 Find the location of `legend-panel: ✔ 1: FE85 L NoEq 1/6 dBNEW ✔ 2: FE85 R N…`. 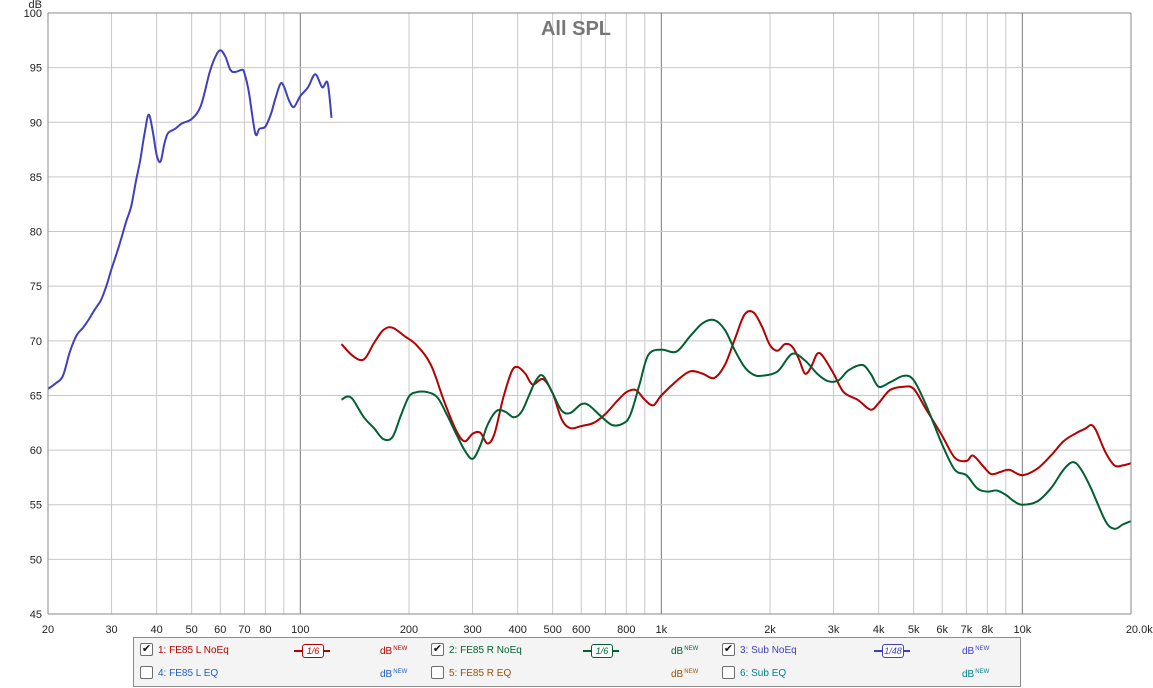

legend-panel: ✔ 1: FE85 L NoEq 1/6 dBNEW ✔ 2: FE85 R N… is located at coordinates (577, 662).